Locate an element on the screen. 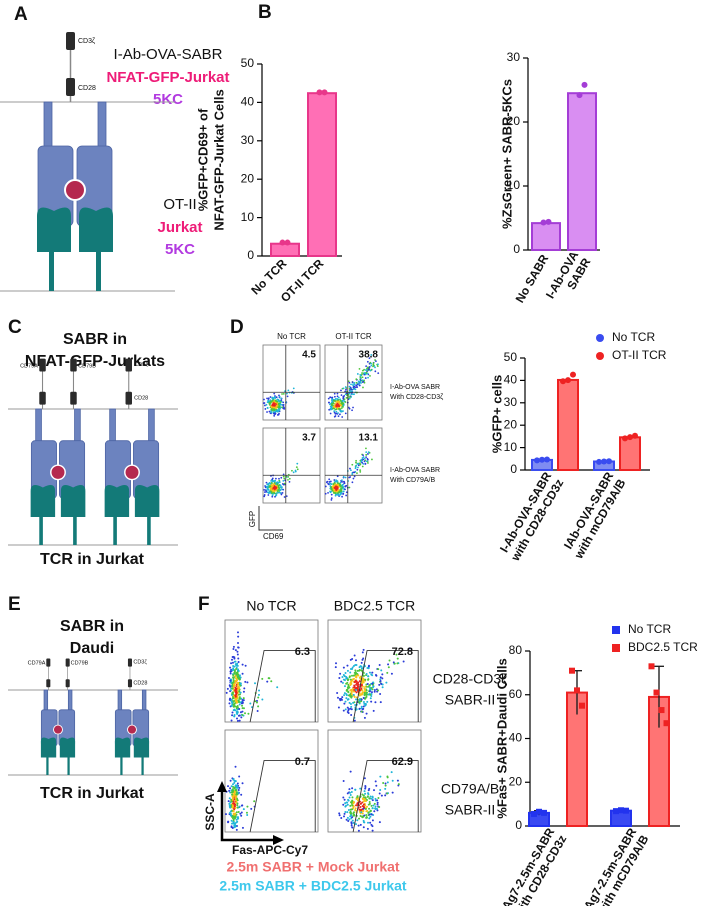 This screenshot has height=906, width=713. bar is located at coordinates (285, 250).